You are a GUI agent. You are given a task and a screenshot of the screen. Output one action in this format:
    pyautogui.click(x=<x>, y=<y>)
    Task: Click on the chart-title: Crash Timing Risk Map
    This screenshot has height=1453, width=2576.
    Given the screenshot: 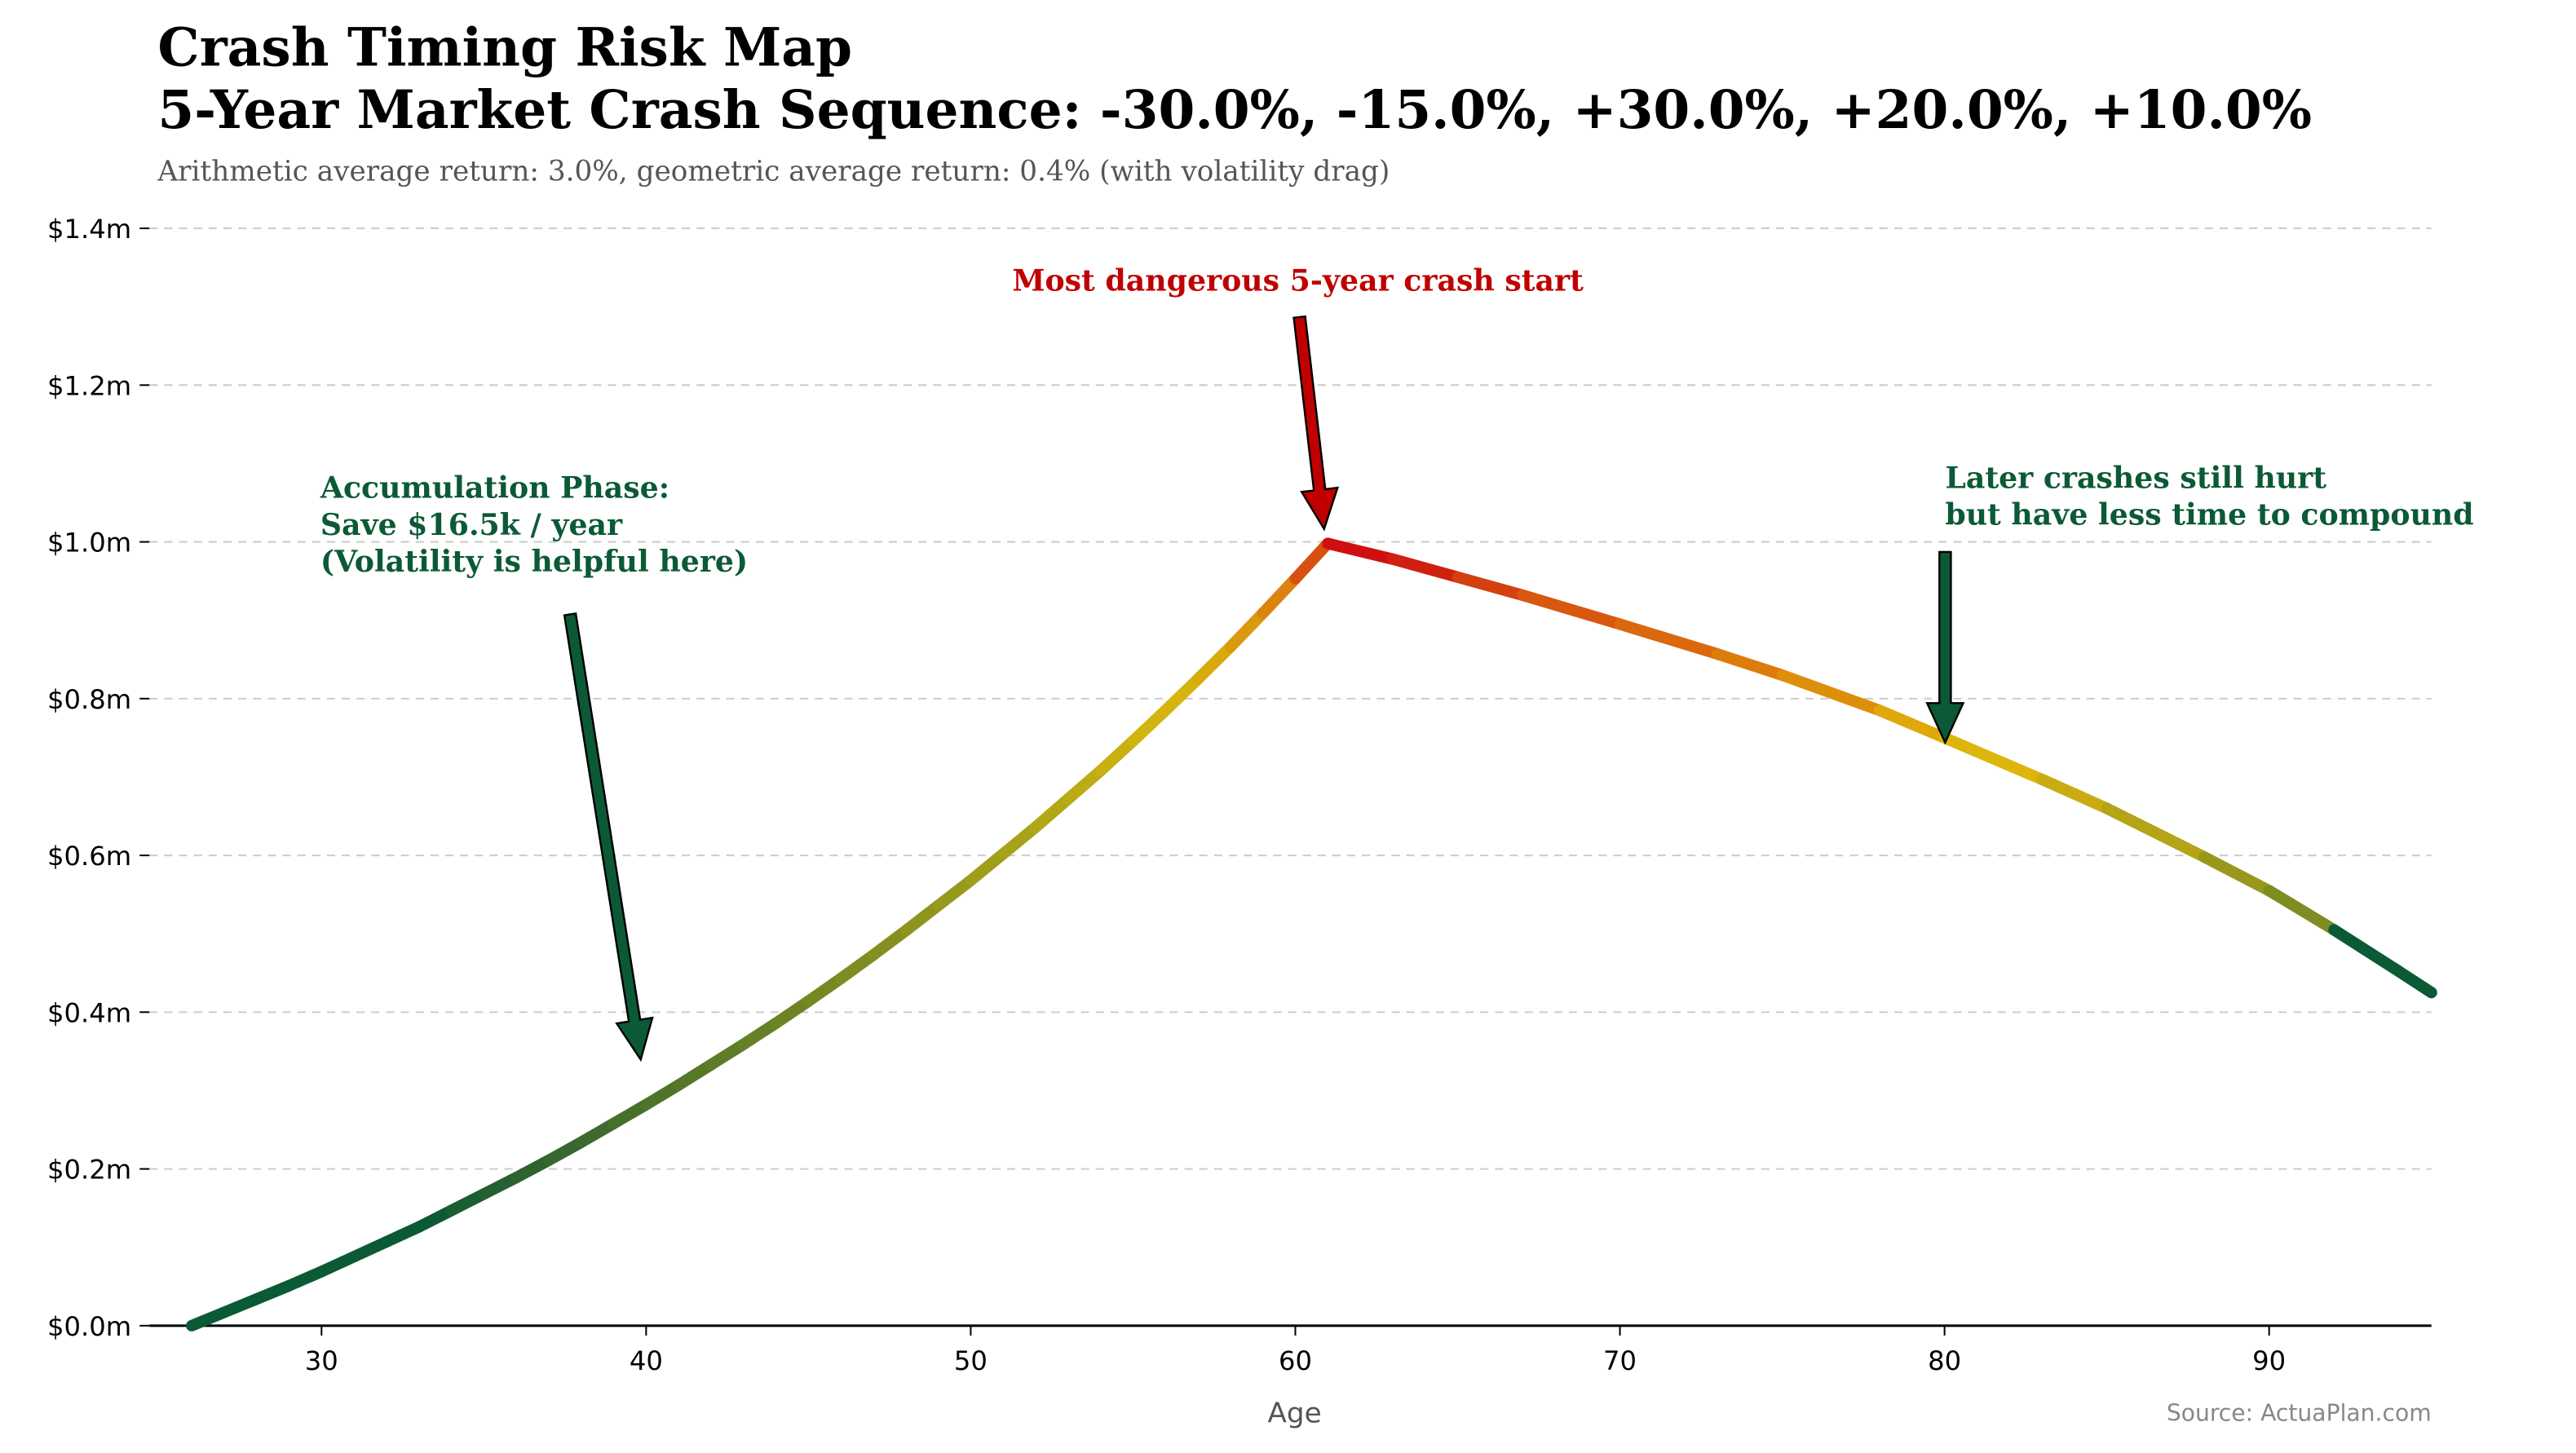 What is the action you would take?
    pyautogui.click(x=504, y=48)
    